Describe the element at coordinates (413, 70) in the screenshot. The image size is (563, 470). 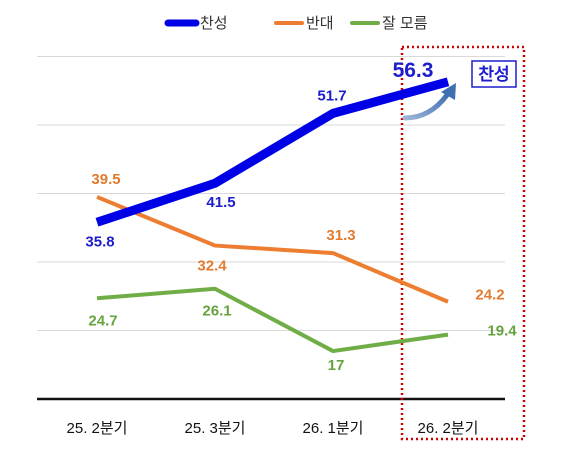
I see `data-label: 56.3` at that location.